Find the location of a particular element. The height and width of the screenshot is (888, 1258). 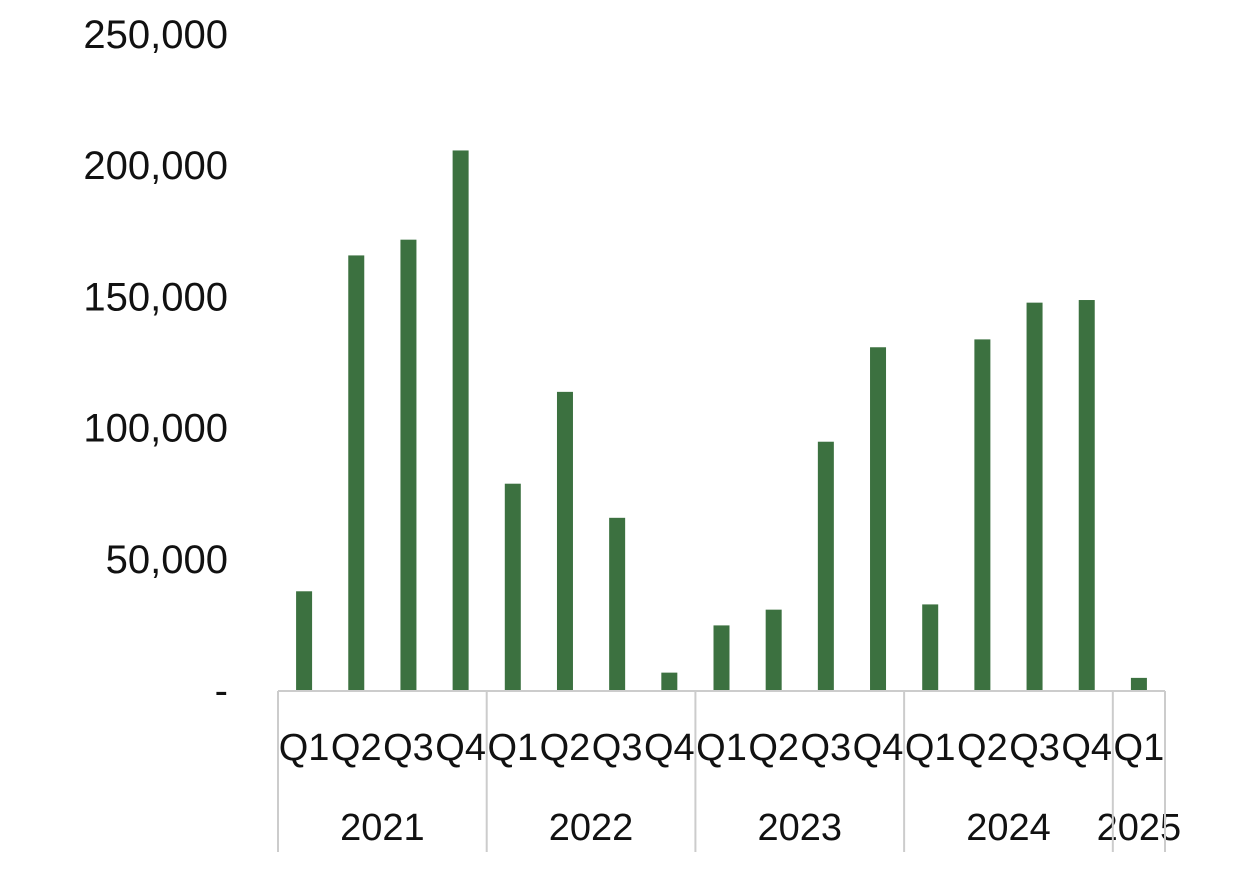

x-tick-label-year: 2024 is located at coordinates (1008, 828).